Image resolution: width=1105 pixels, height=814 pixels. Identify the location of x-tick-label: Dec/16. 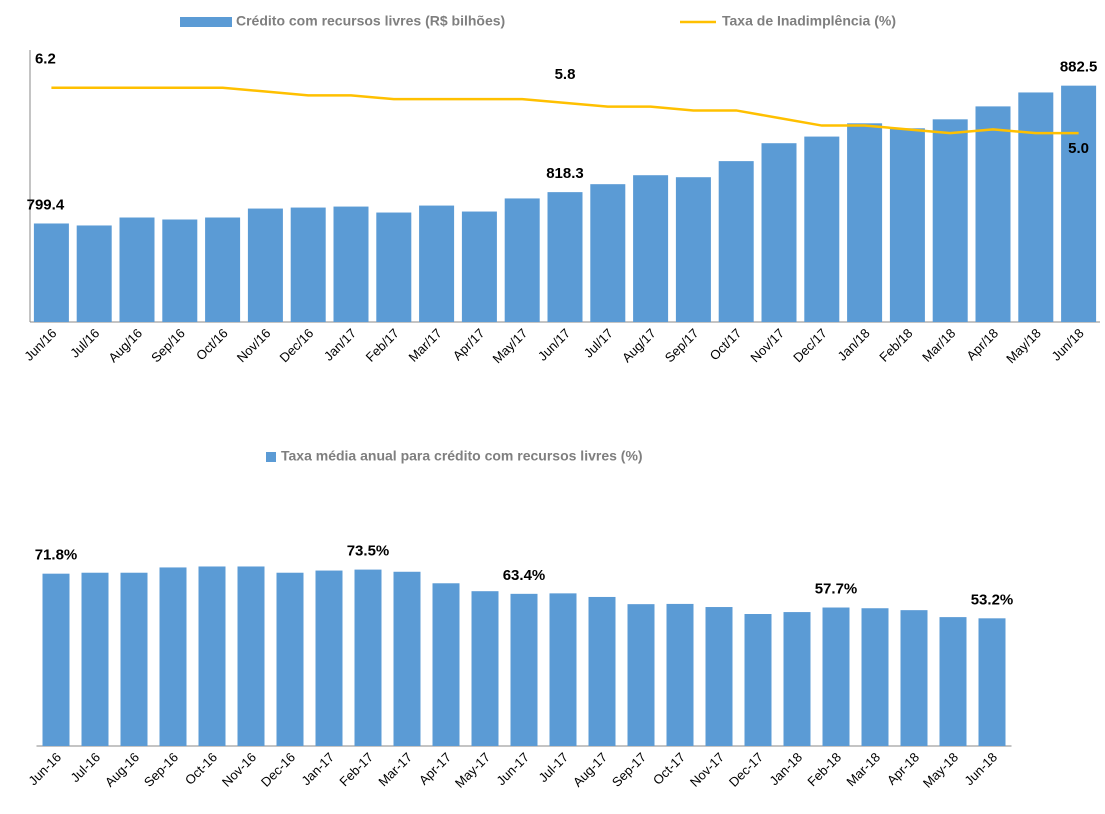
(297, 346).